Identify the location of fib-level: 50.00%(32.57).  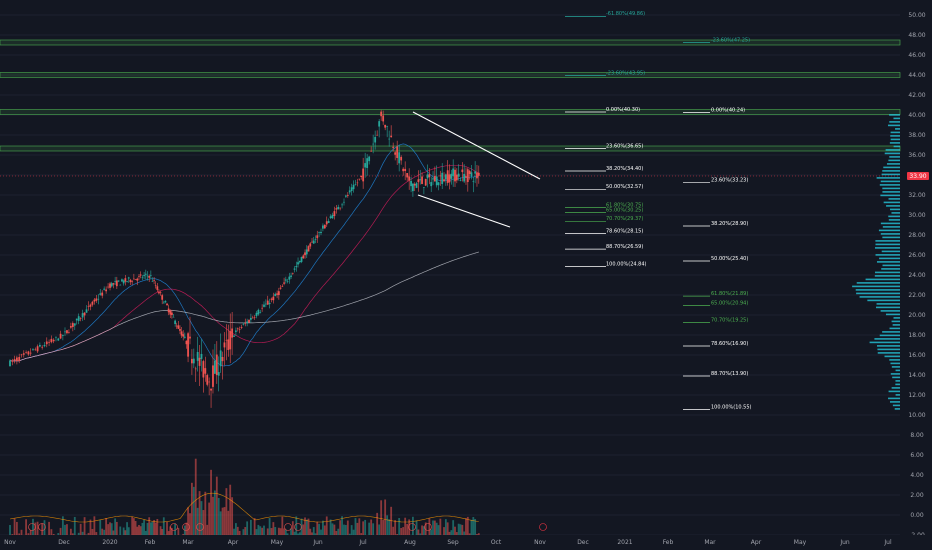
(604, 187).